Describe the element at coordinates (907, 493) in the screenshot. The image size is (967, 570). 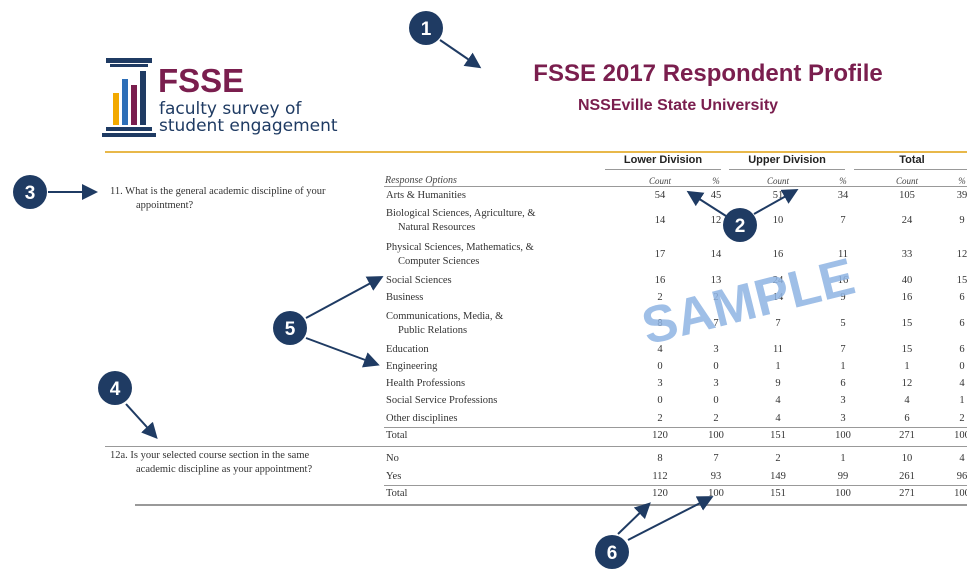
I see `value-cell: 271` at that location.